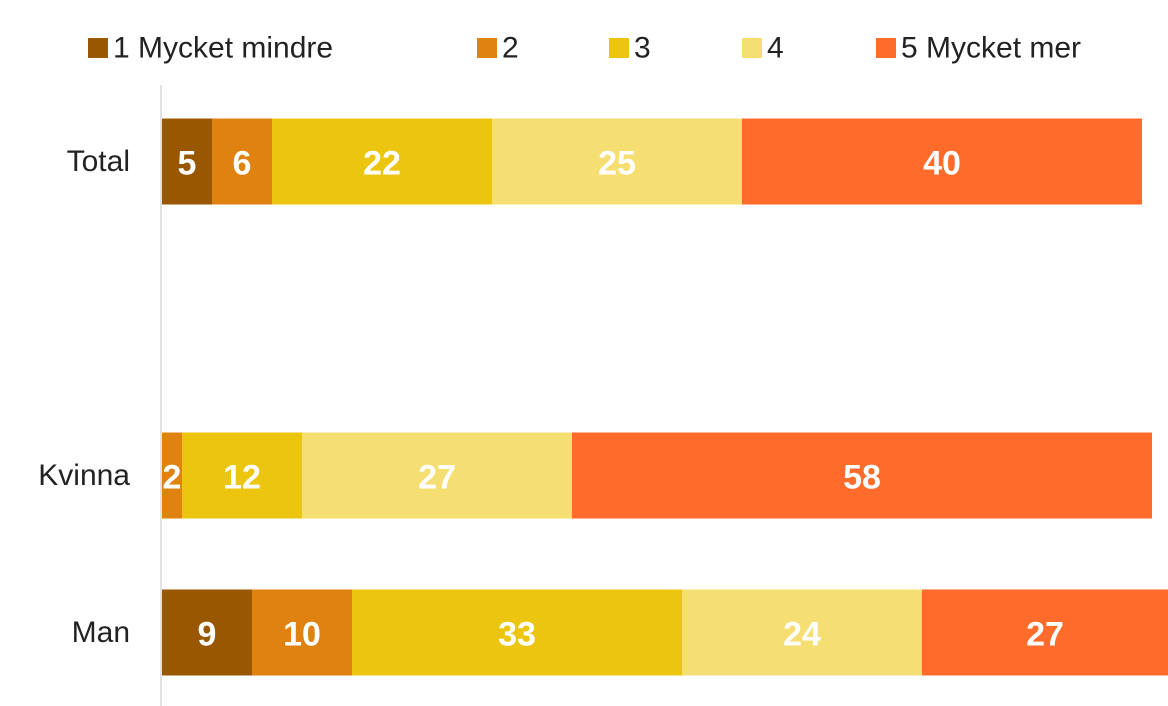 The width and height of the screenshot is (1168, 706). I want to click on data-label: 25, so click(617, 164).